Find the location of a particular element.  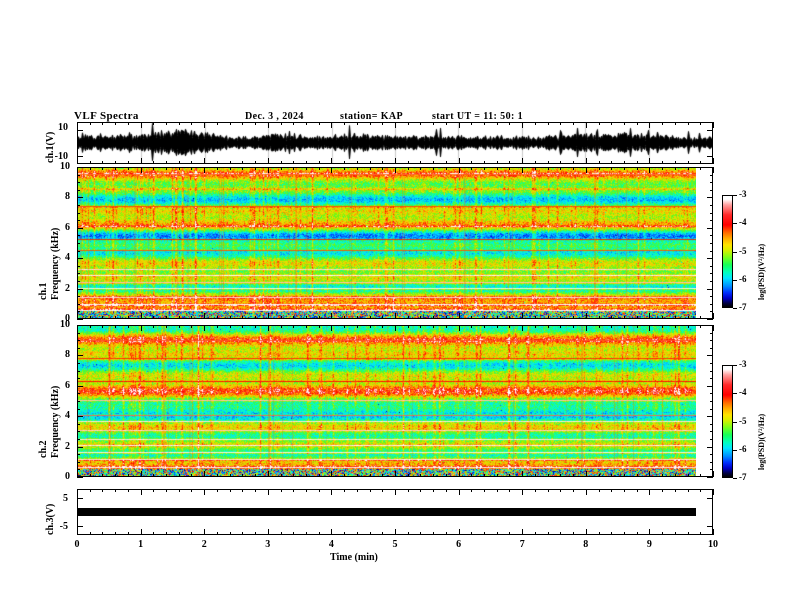

cb2-tick-label-0: -3 is located at coordinates (743, 364).